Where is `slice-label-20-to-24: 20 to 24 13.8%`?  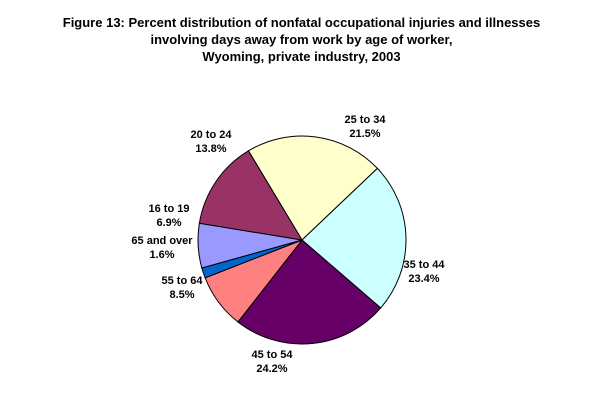 slice-label-20-to-24: 20 to 24 13.8% is located at coordinates (212, 142).